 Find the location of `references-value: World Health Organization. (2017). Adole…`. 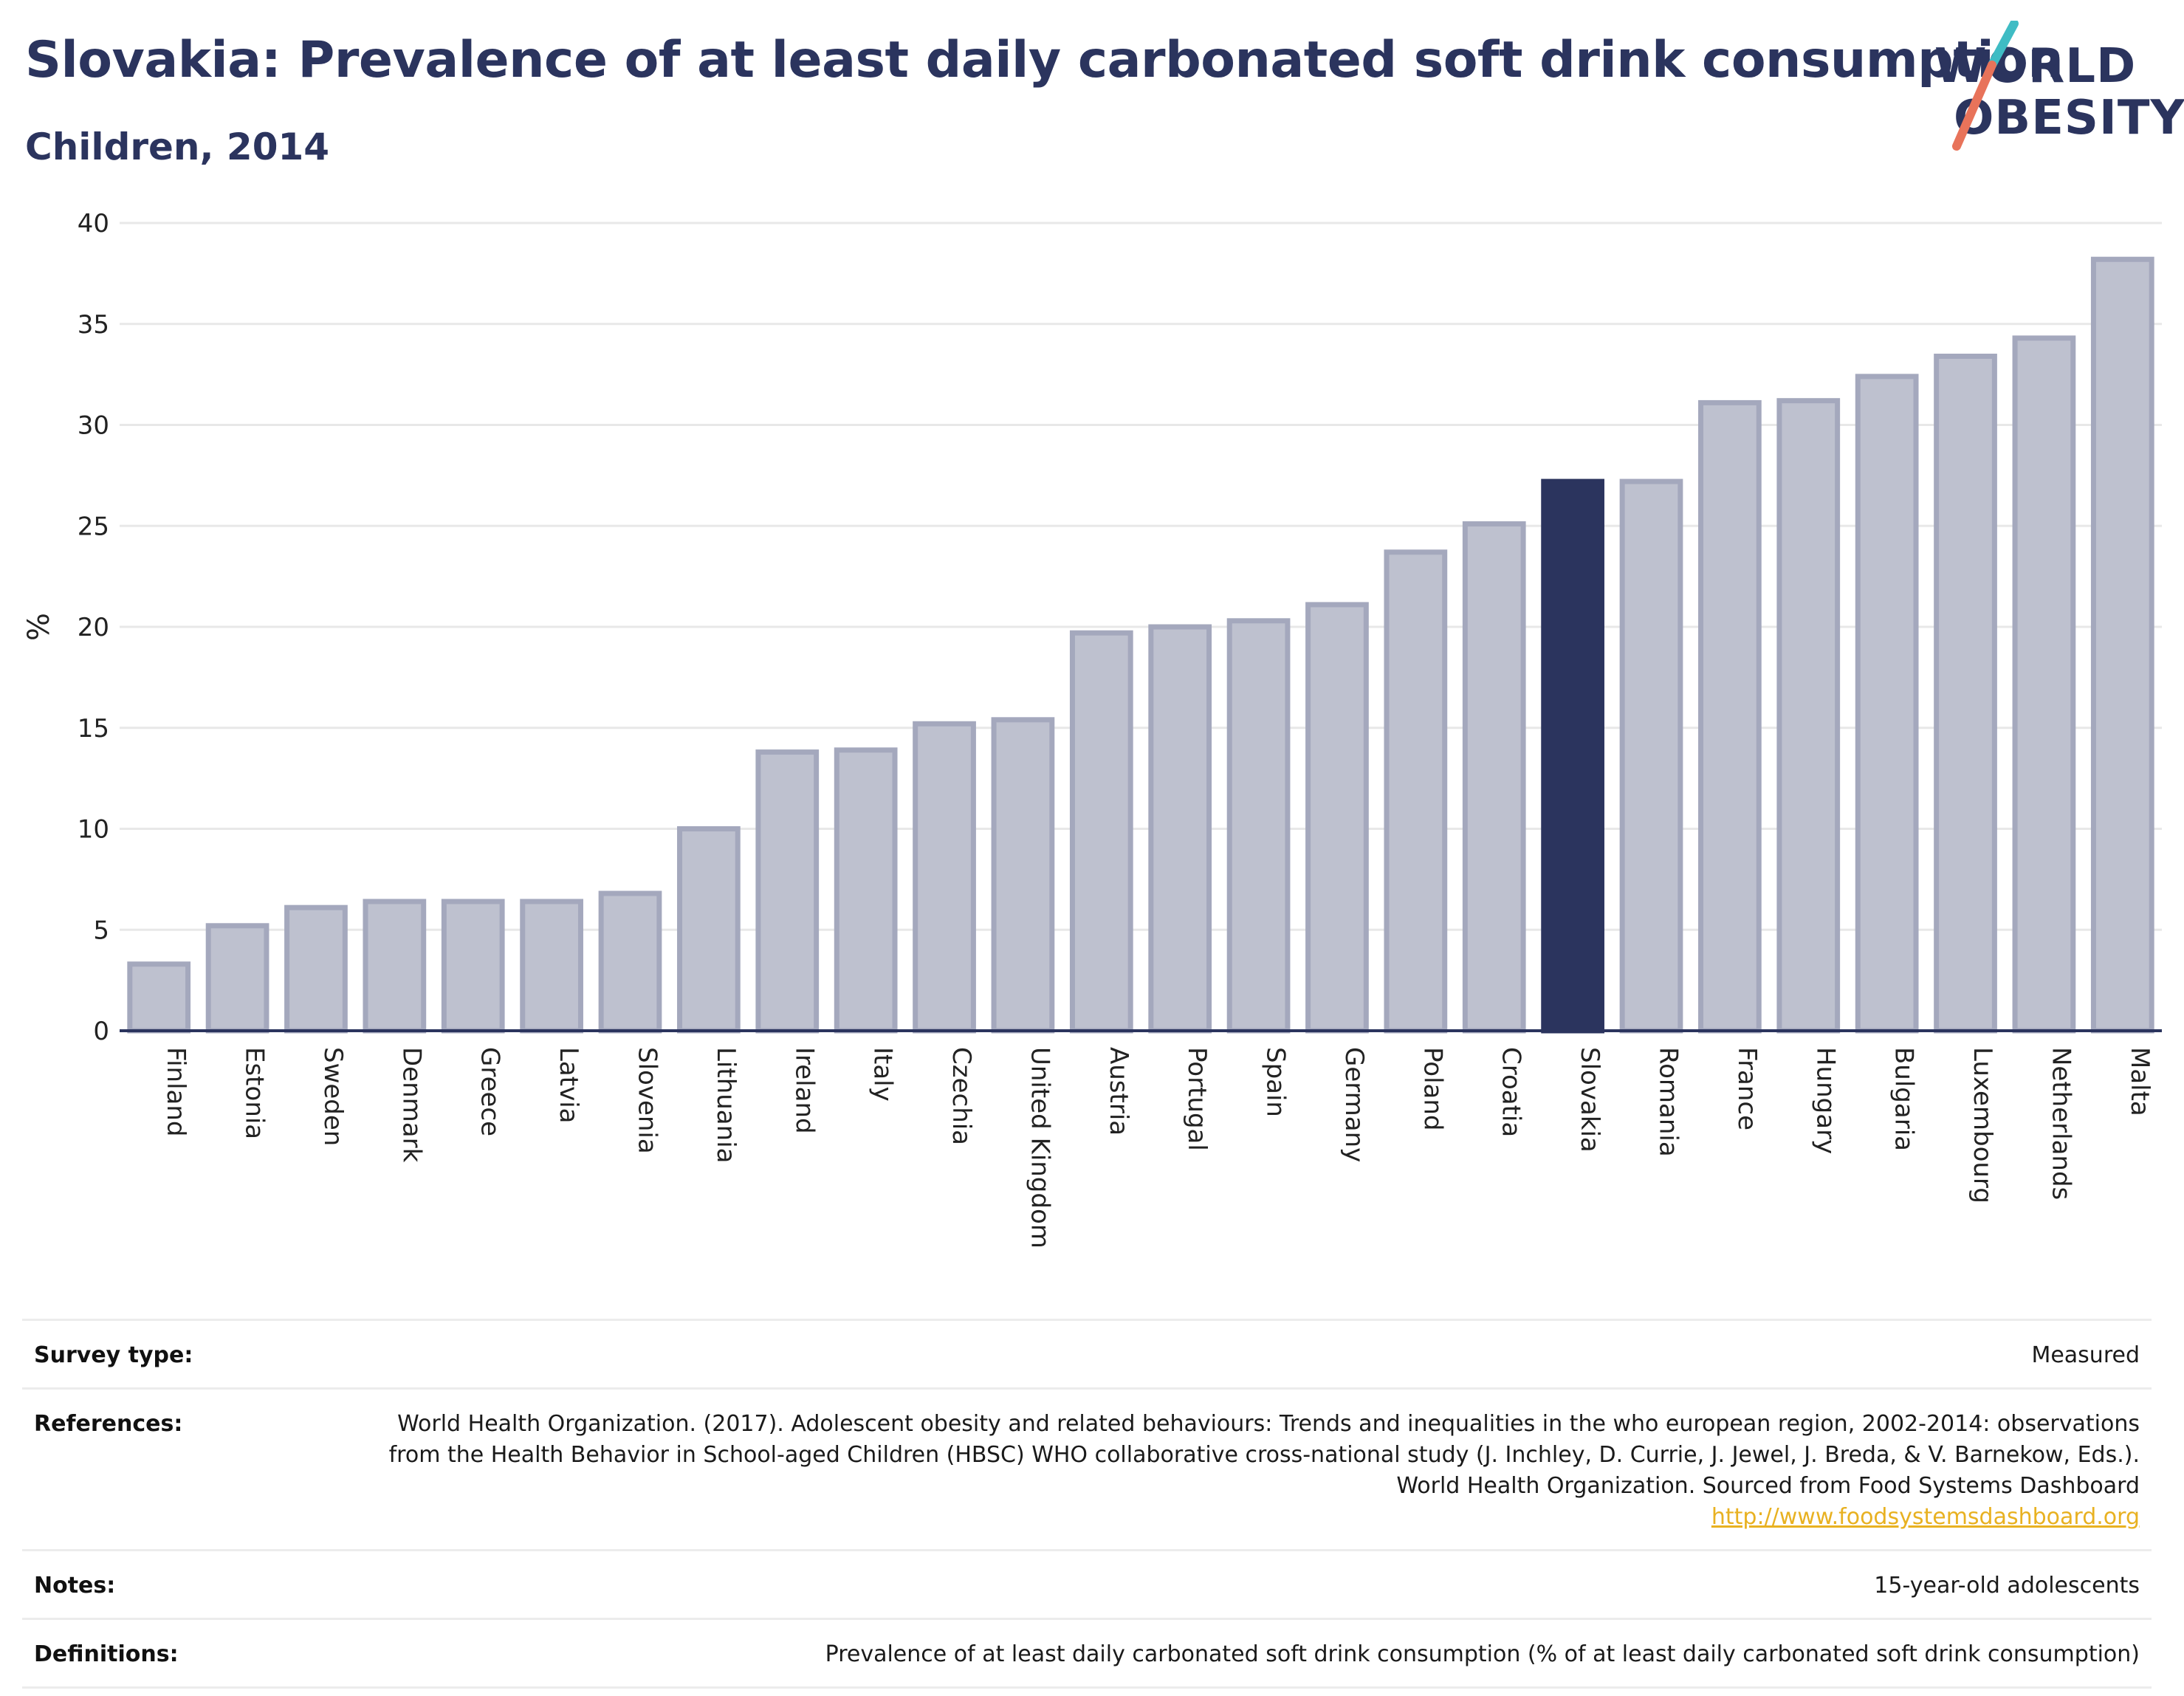

references-value: World Health Organization. (2017). Adole… is located at coordinates (1247, 1471).